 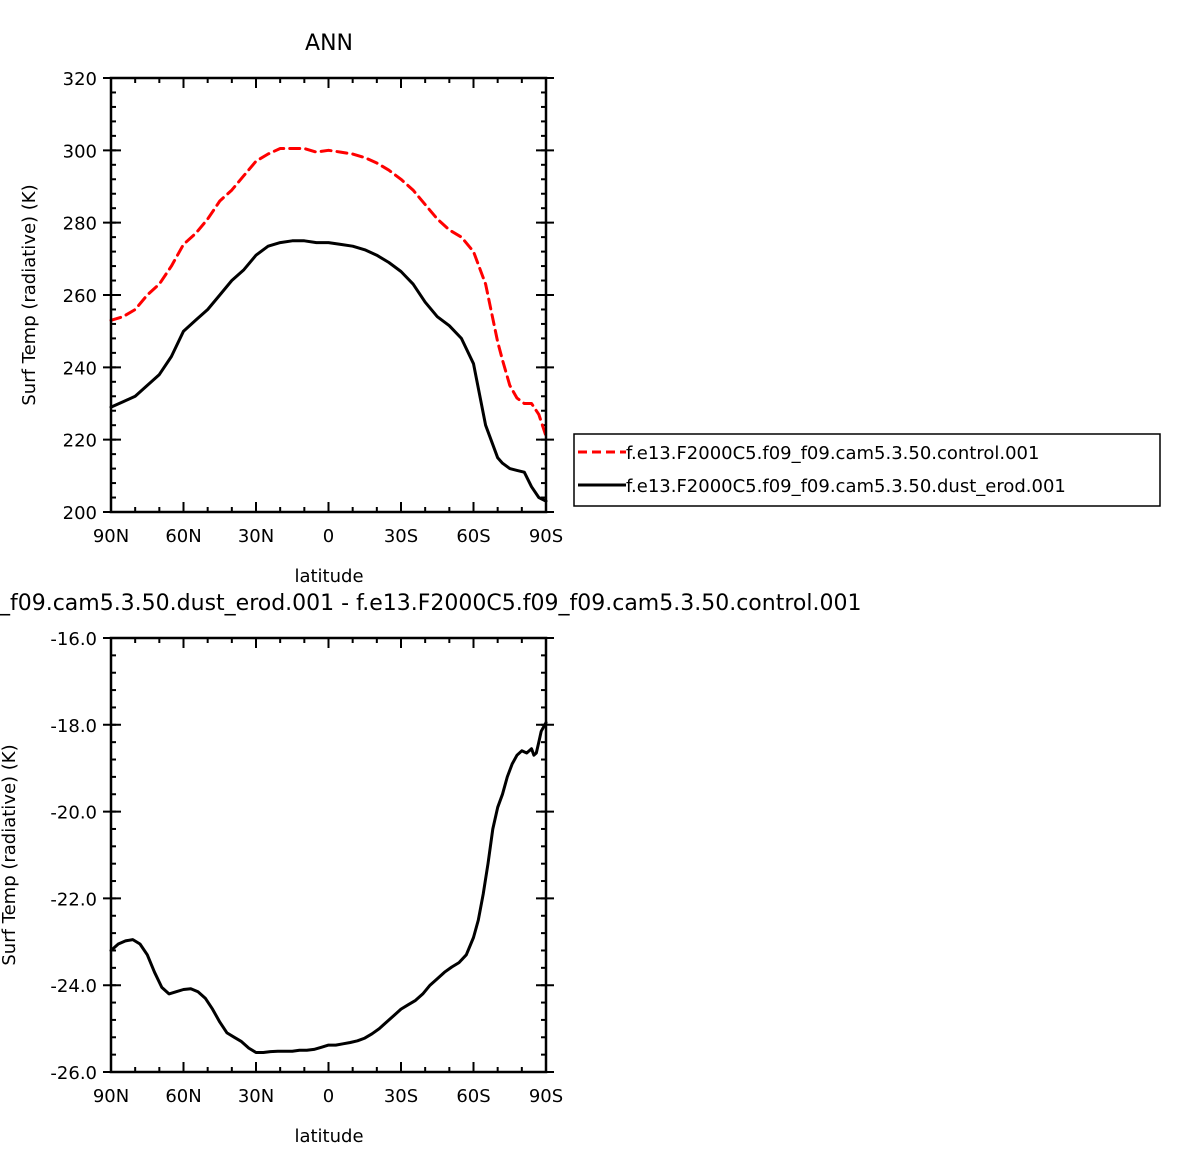 I want to click on bottom-x-tick-label: 60N, so click(x=183, y=1096).